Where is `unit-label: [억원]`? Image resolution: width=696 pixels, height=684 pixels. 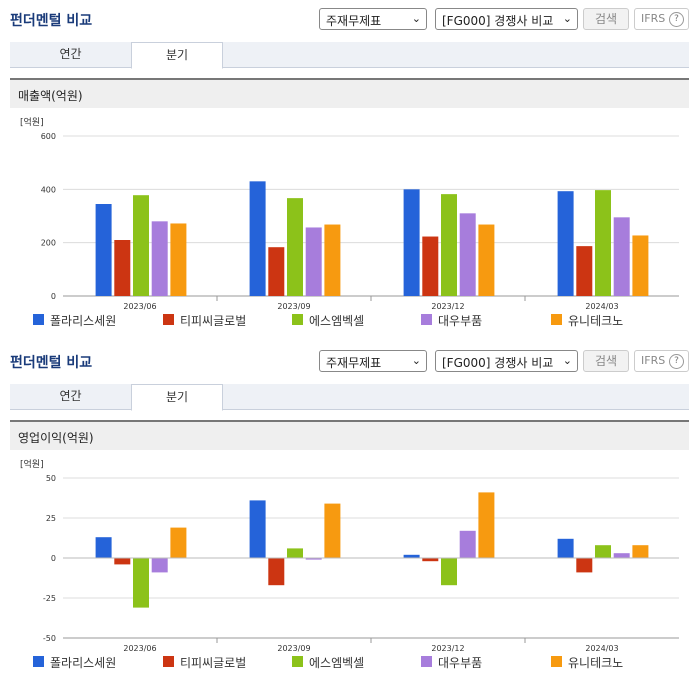 unit-label: [억원] is located at coordinates (32, 464).